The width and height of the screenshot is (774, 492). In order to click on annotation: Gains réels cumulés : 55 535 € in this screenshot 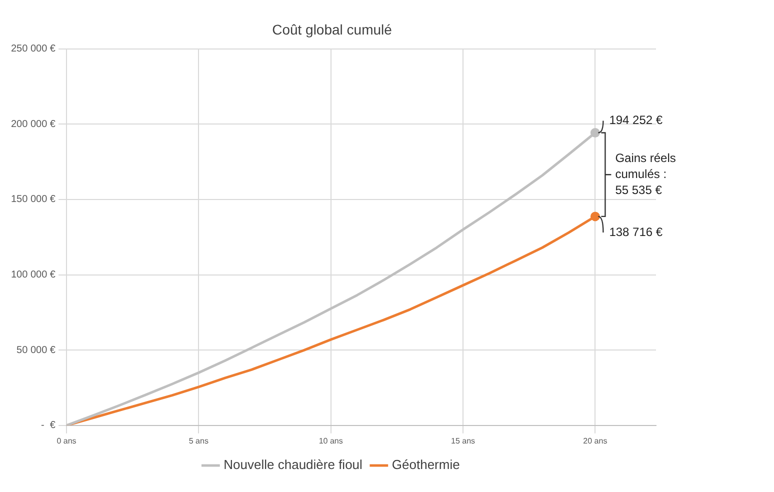, I will do `click(645, 173)`.